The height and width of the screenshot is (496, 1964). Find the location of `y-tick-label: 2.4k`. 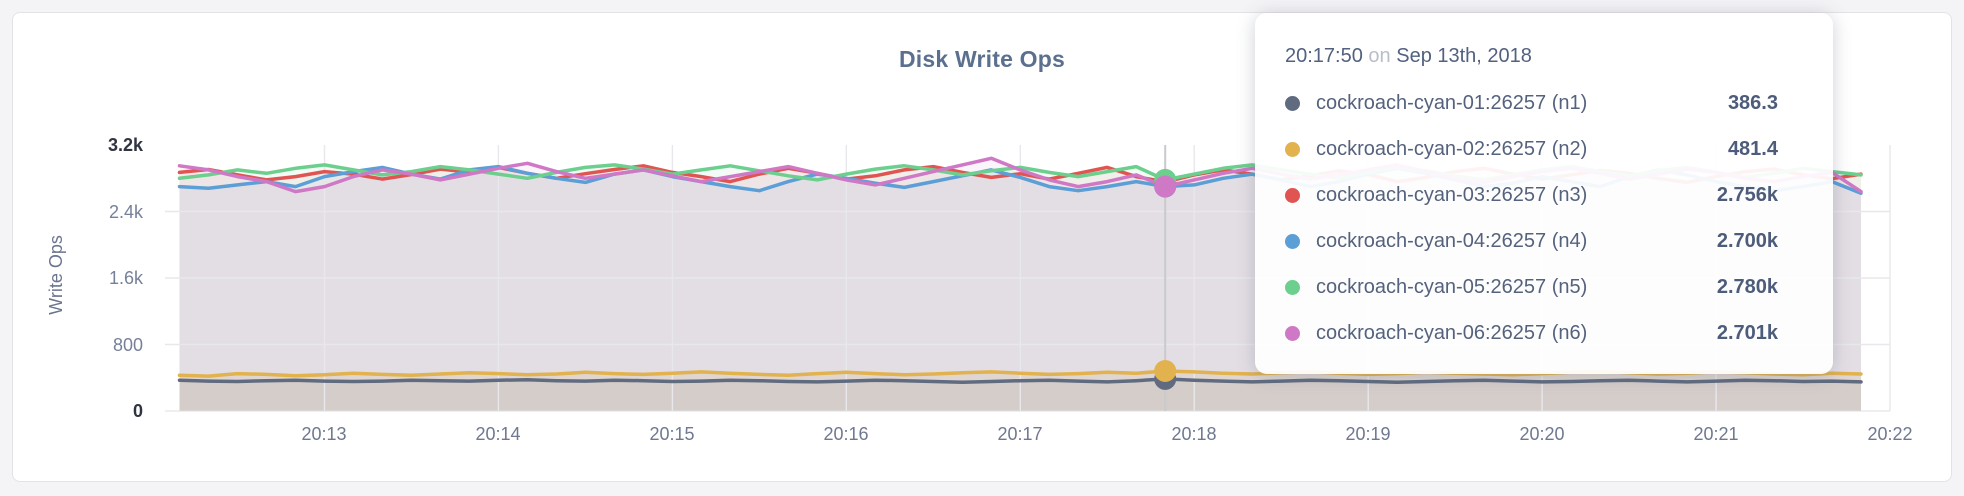

y-tick-label: 2.4k is located at coordinates (125, 212).